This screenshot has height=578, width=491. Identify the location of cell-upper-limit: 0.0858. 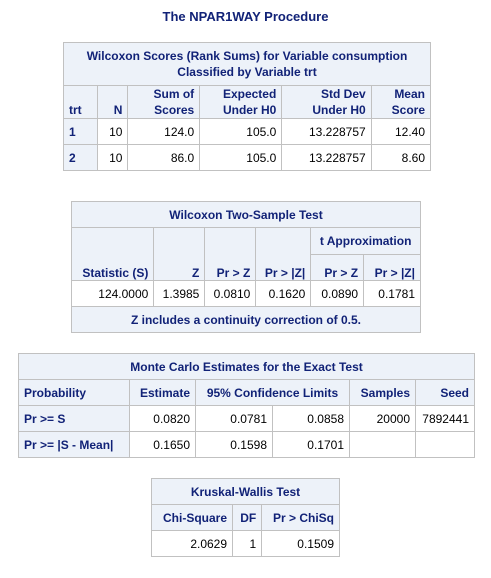
(311, 418).